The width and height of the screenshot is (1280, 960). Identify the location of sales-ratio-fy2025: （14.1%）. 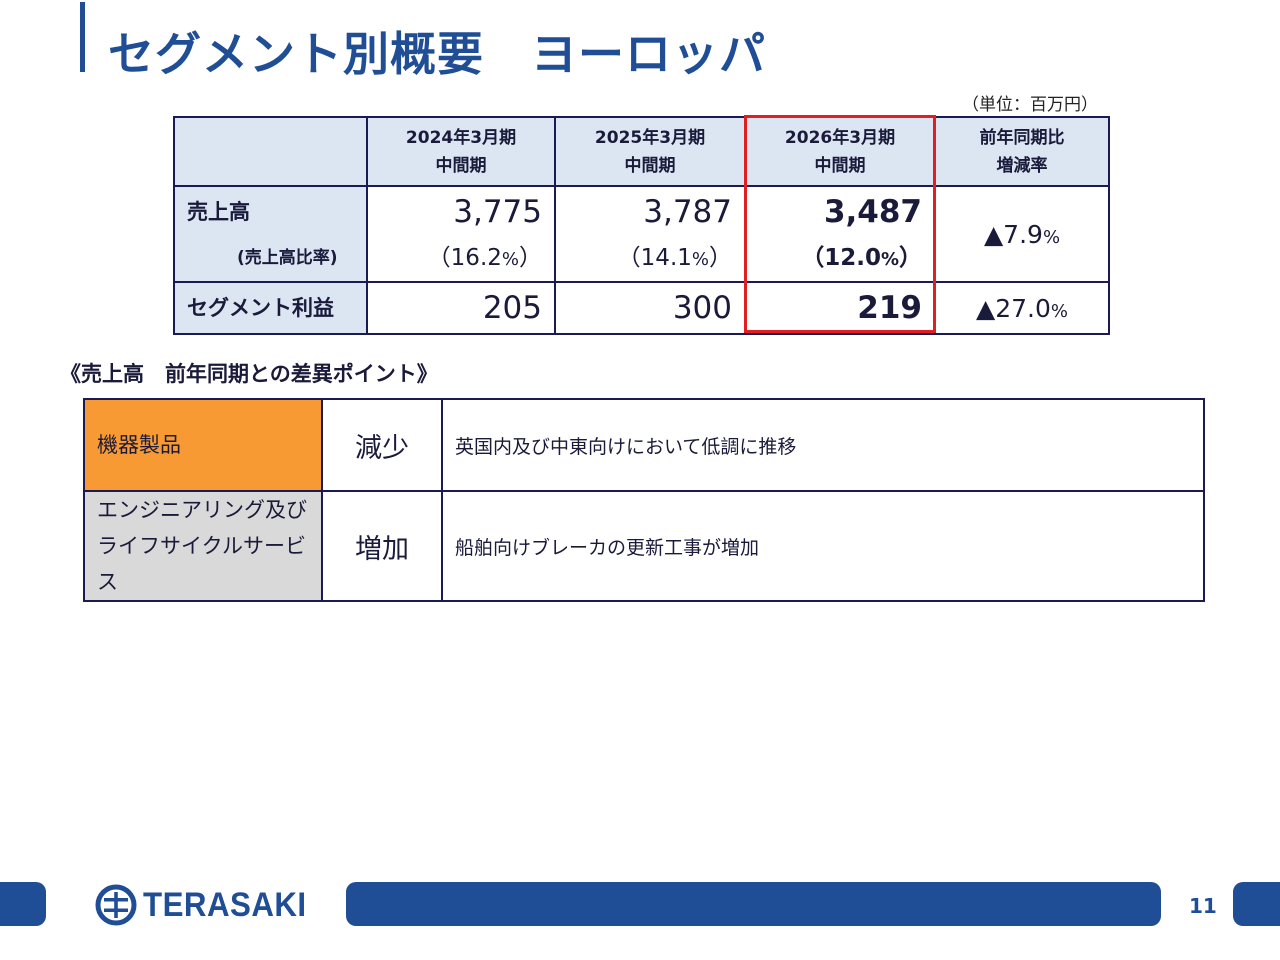
(674, 258).